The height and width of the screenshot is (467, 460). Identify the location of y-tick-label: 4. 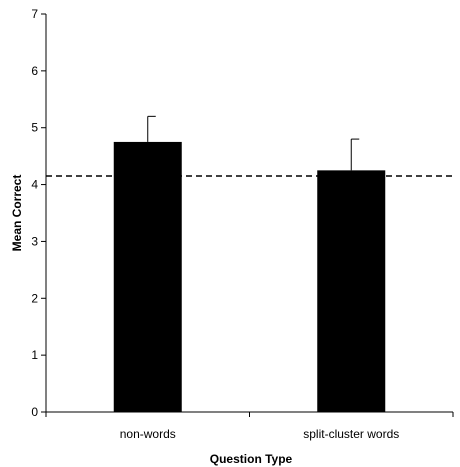
(34, 185).